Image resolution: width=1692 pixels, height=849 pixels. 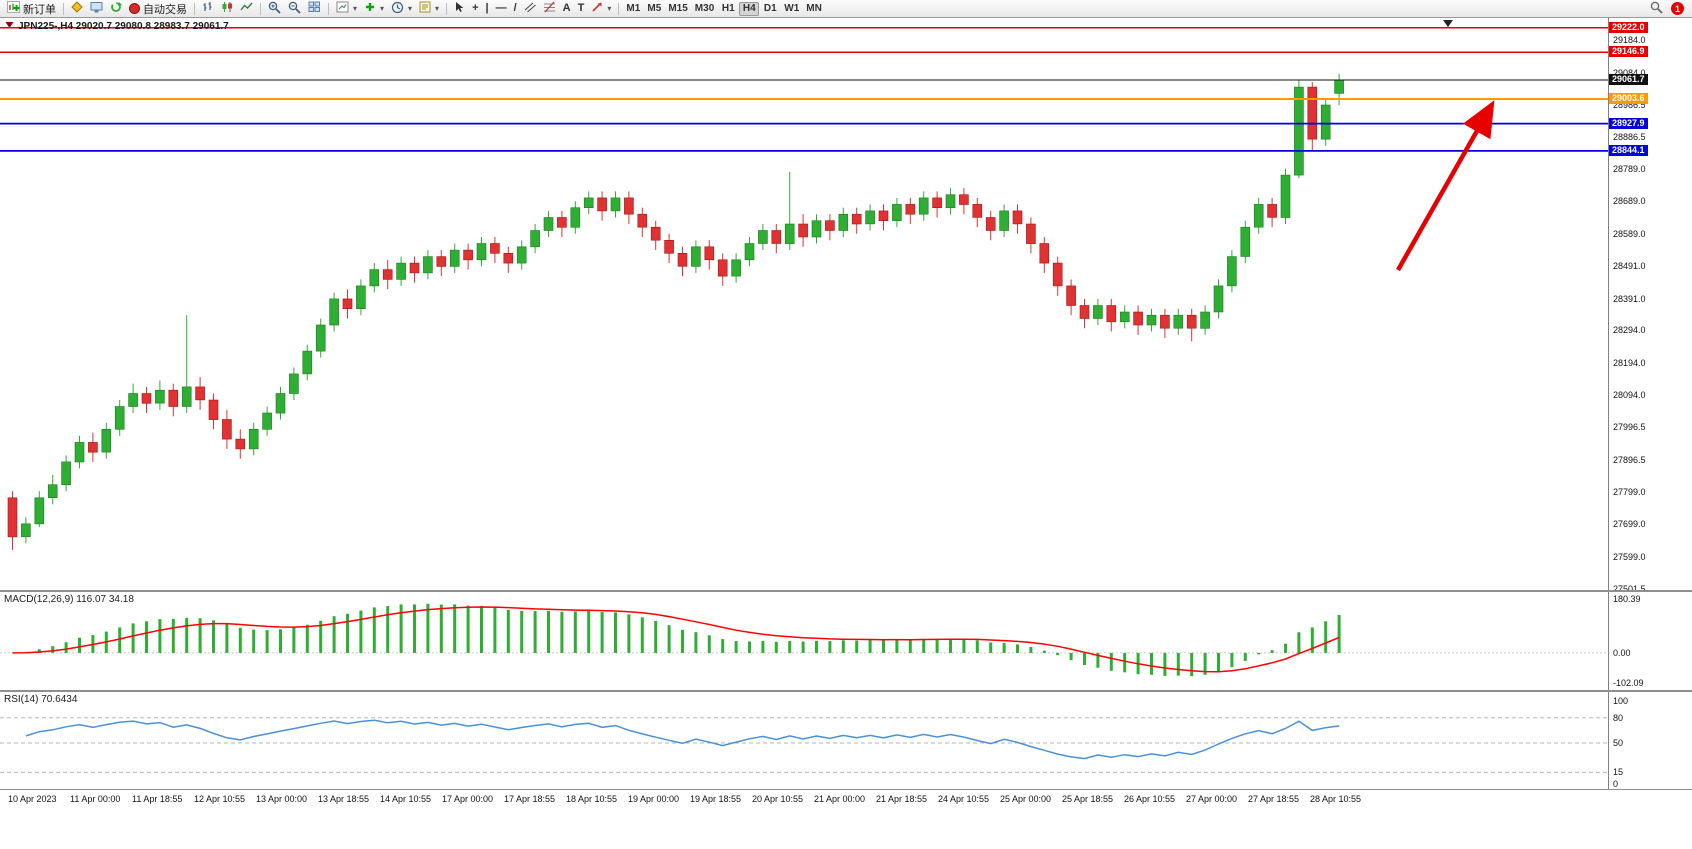 What do you see at coordinates (728, 9) in the screenshot?
I see `timeframe-h1: H1` at bounding box center [728, 9].